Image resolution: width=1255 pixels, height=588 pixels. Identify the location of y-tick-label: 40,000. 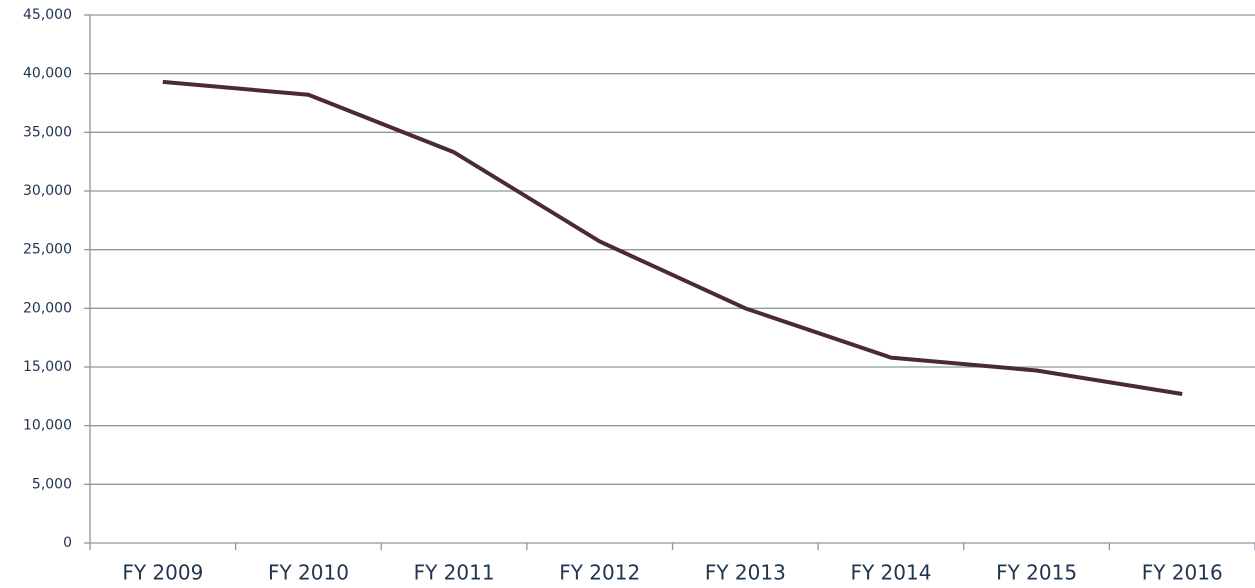
(47, 74).